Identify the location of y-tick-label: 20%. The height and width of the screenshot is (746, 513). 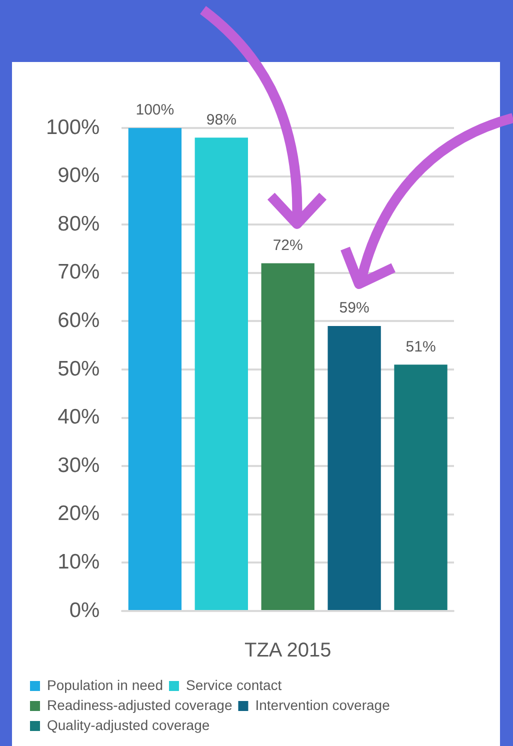
(79, 514).